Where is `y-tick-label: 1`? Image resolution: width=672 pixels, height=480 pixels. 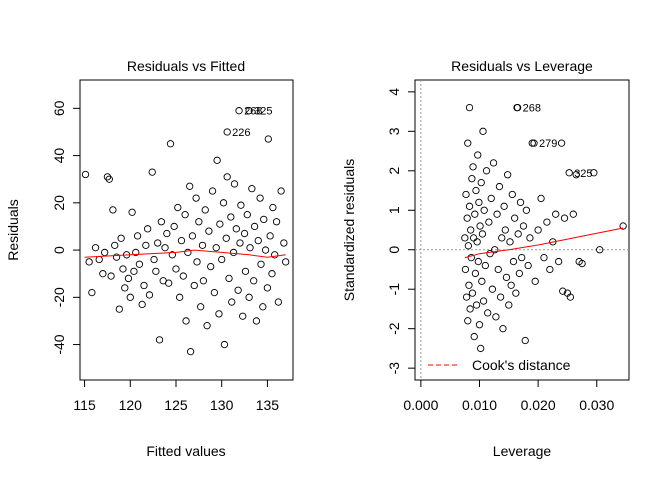
y-tick-label: 1 is located at coordinates (394, 210).